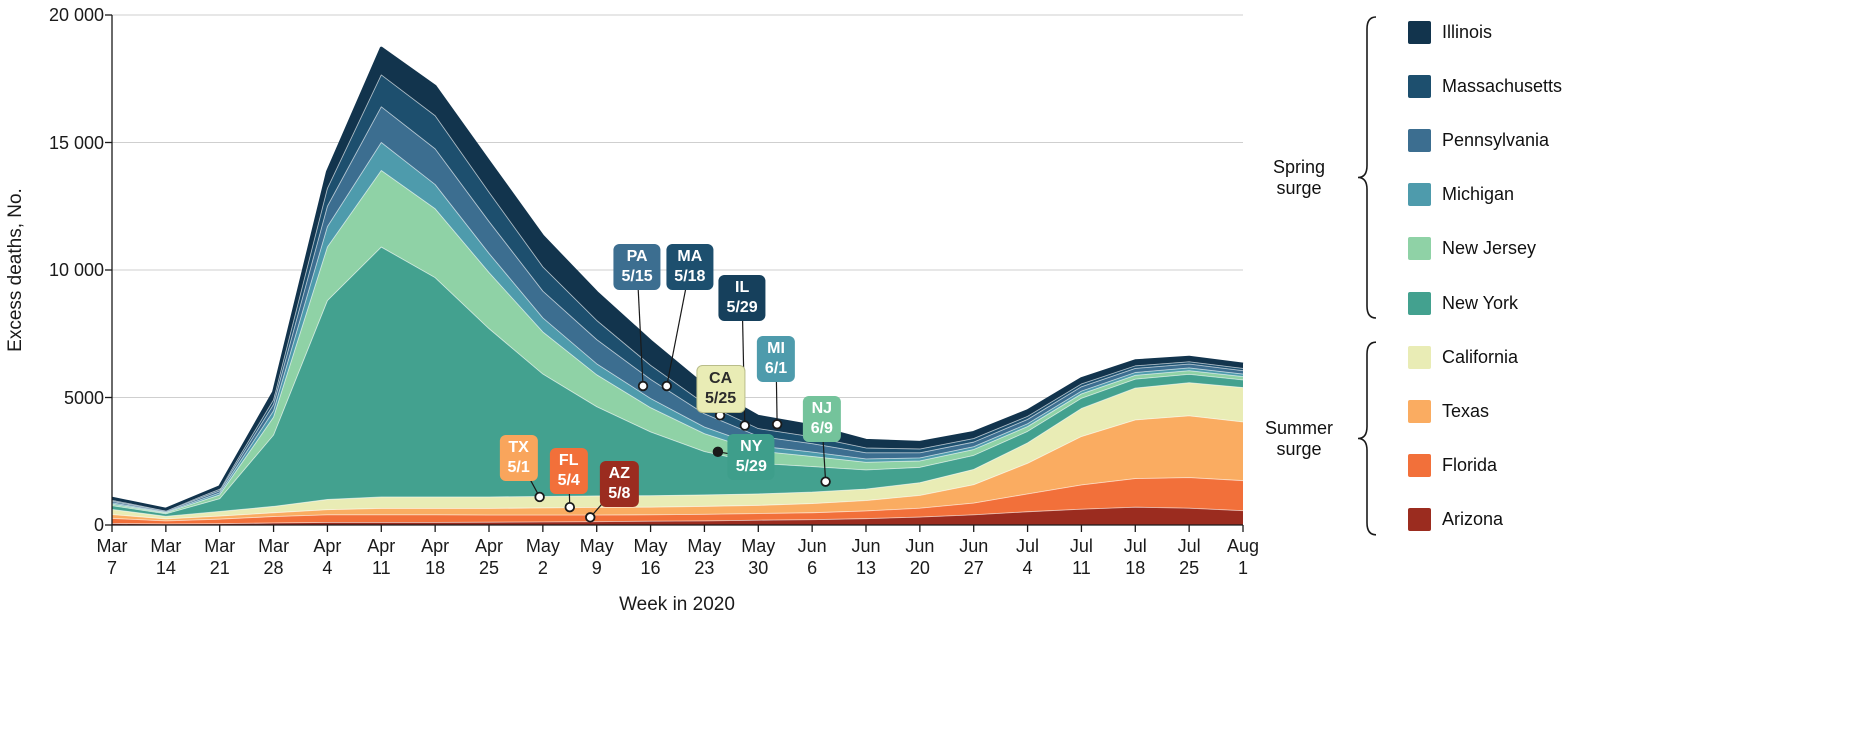 The height and width of the screenshot is (735, 1863). What do you see at coordinates (1502, 85) in the screenshot?
I see `legend-label-massachusetts: Massachusetts` at bounding box center [1502, 85].